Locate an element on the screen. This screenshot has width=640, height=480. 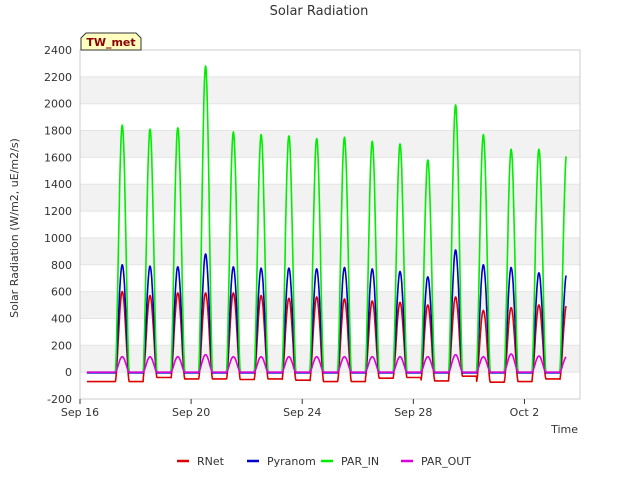
y-tick-label: 200 is located at coordinates (61, 345).